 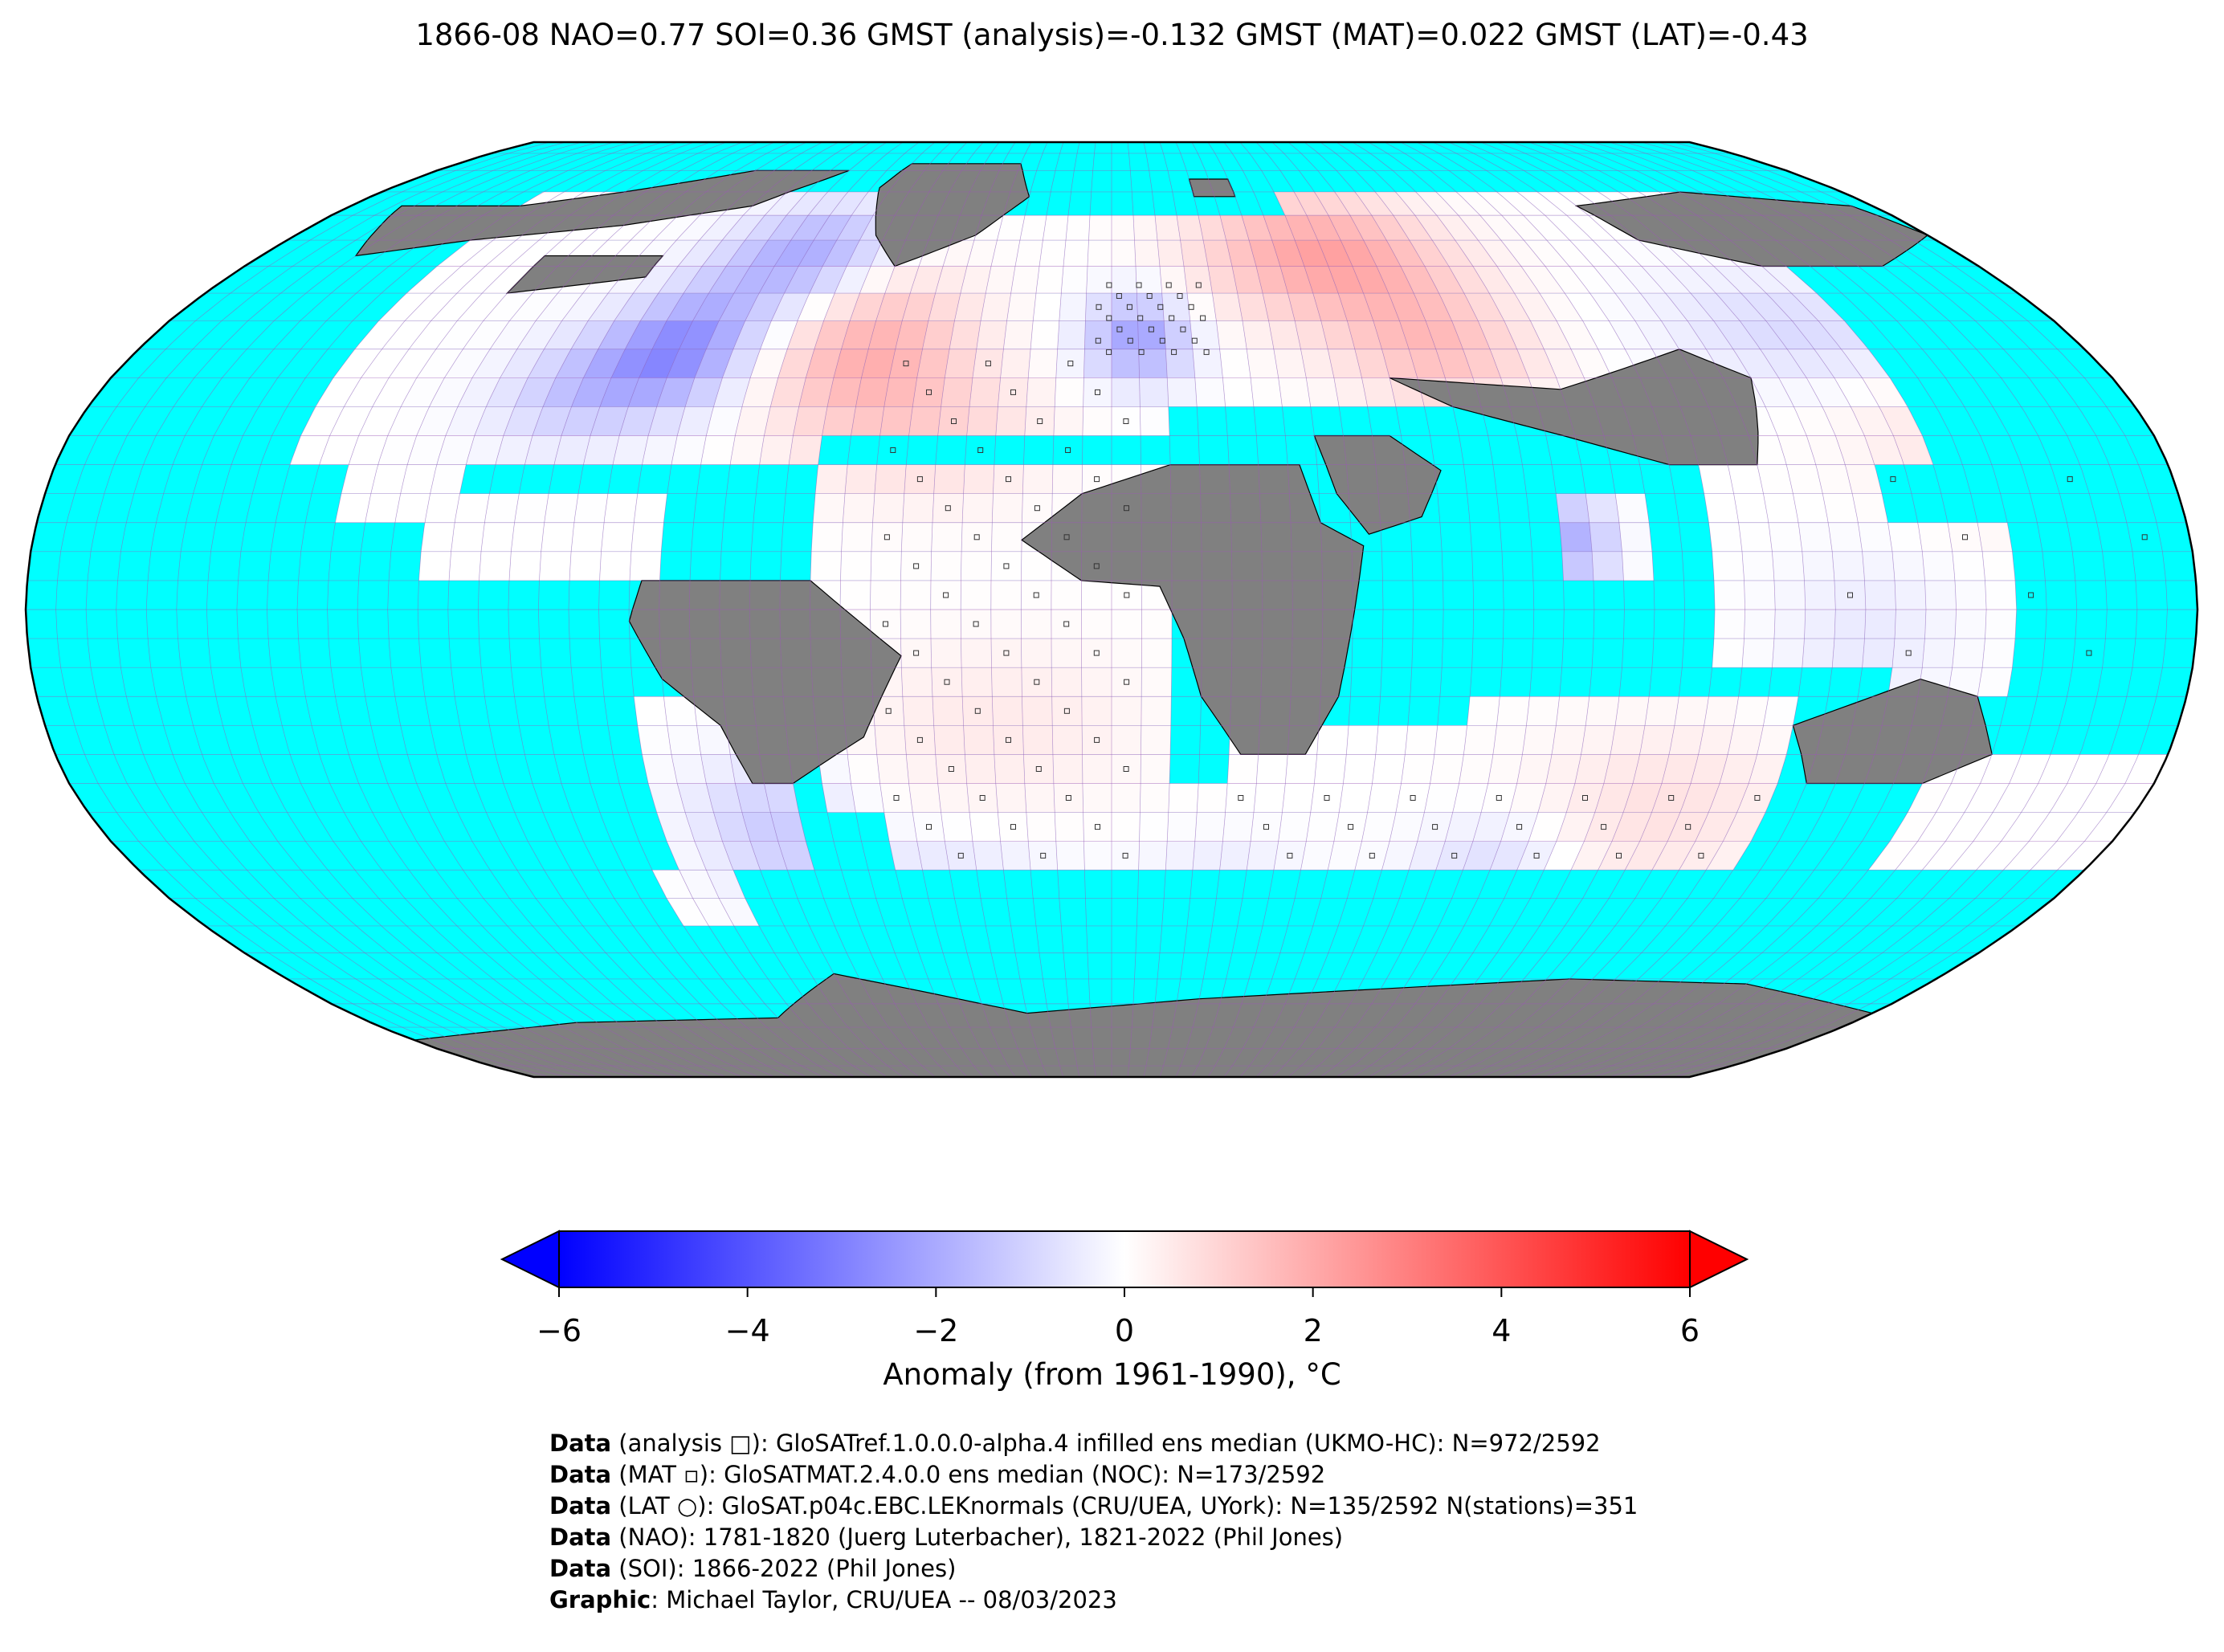 I want to click on colorbar-tick-label: 4, so click(x=1501, y=1330).